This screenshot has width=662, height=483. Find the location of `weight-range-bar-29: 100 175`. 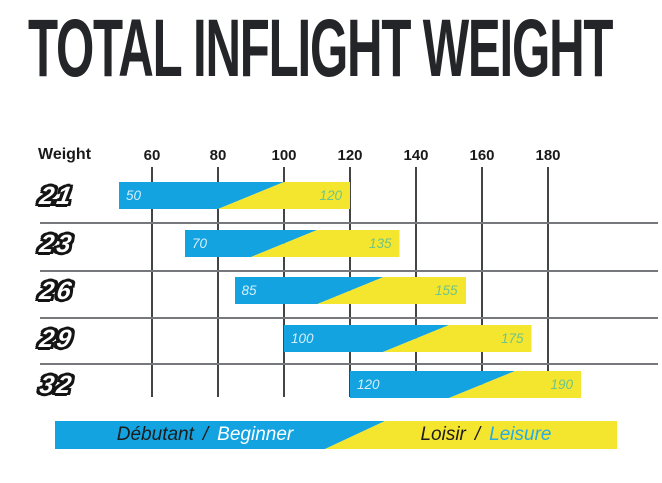

weight-range-bar-29: 100 175 is located at coordinates (408, 338).